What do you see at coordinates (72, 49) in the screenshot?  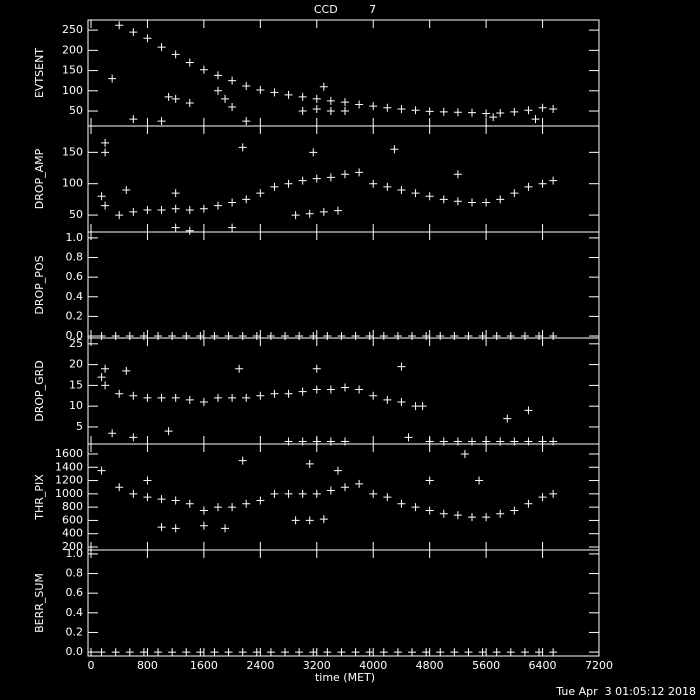 I see `y-tick-label: 200` at bounding box center [72, 49].